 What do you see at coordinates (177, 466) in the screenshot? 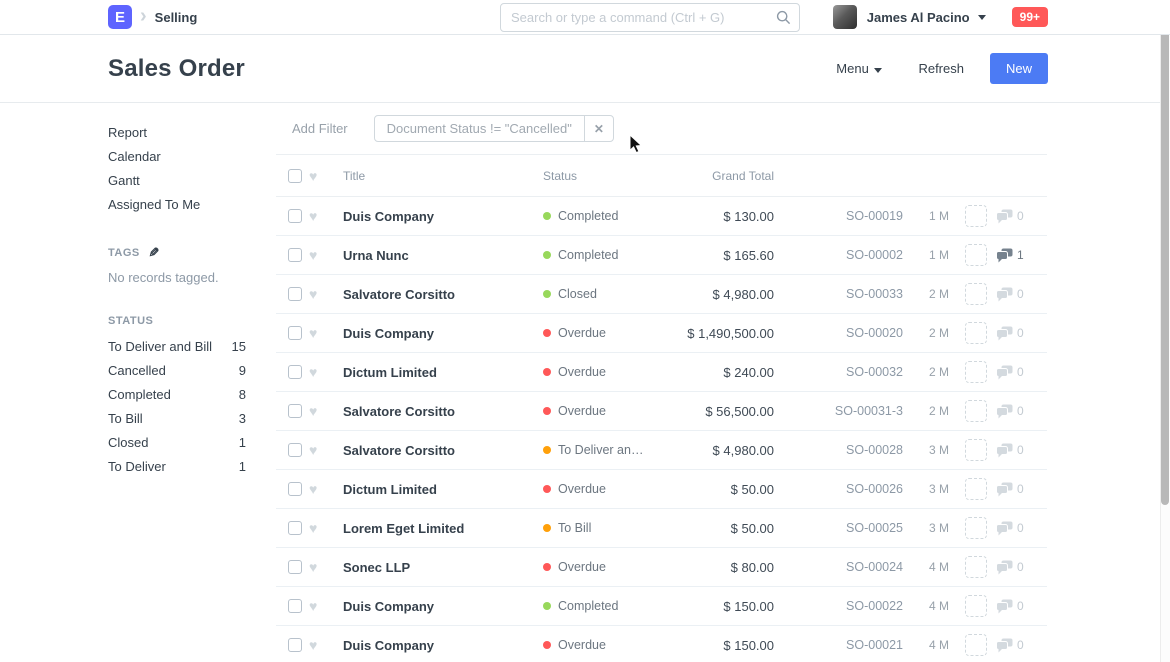
I see `status-filter-item: To Deliver 1` at bounding box center [177, 466].